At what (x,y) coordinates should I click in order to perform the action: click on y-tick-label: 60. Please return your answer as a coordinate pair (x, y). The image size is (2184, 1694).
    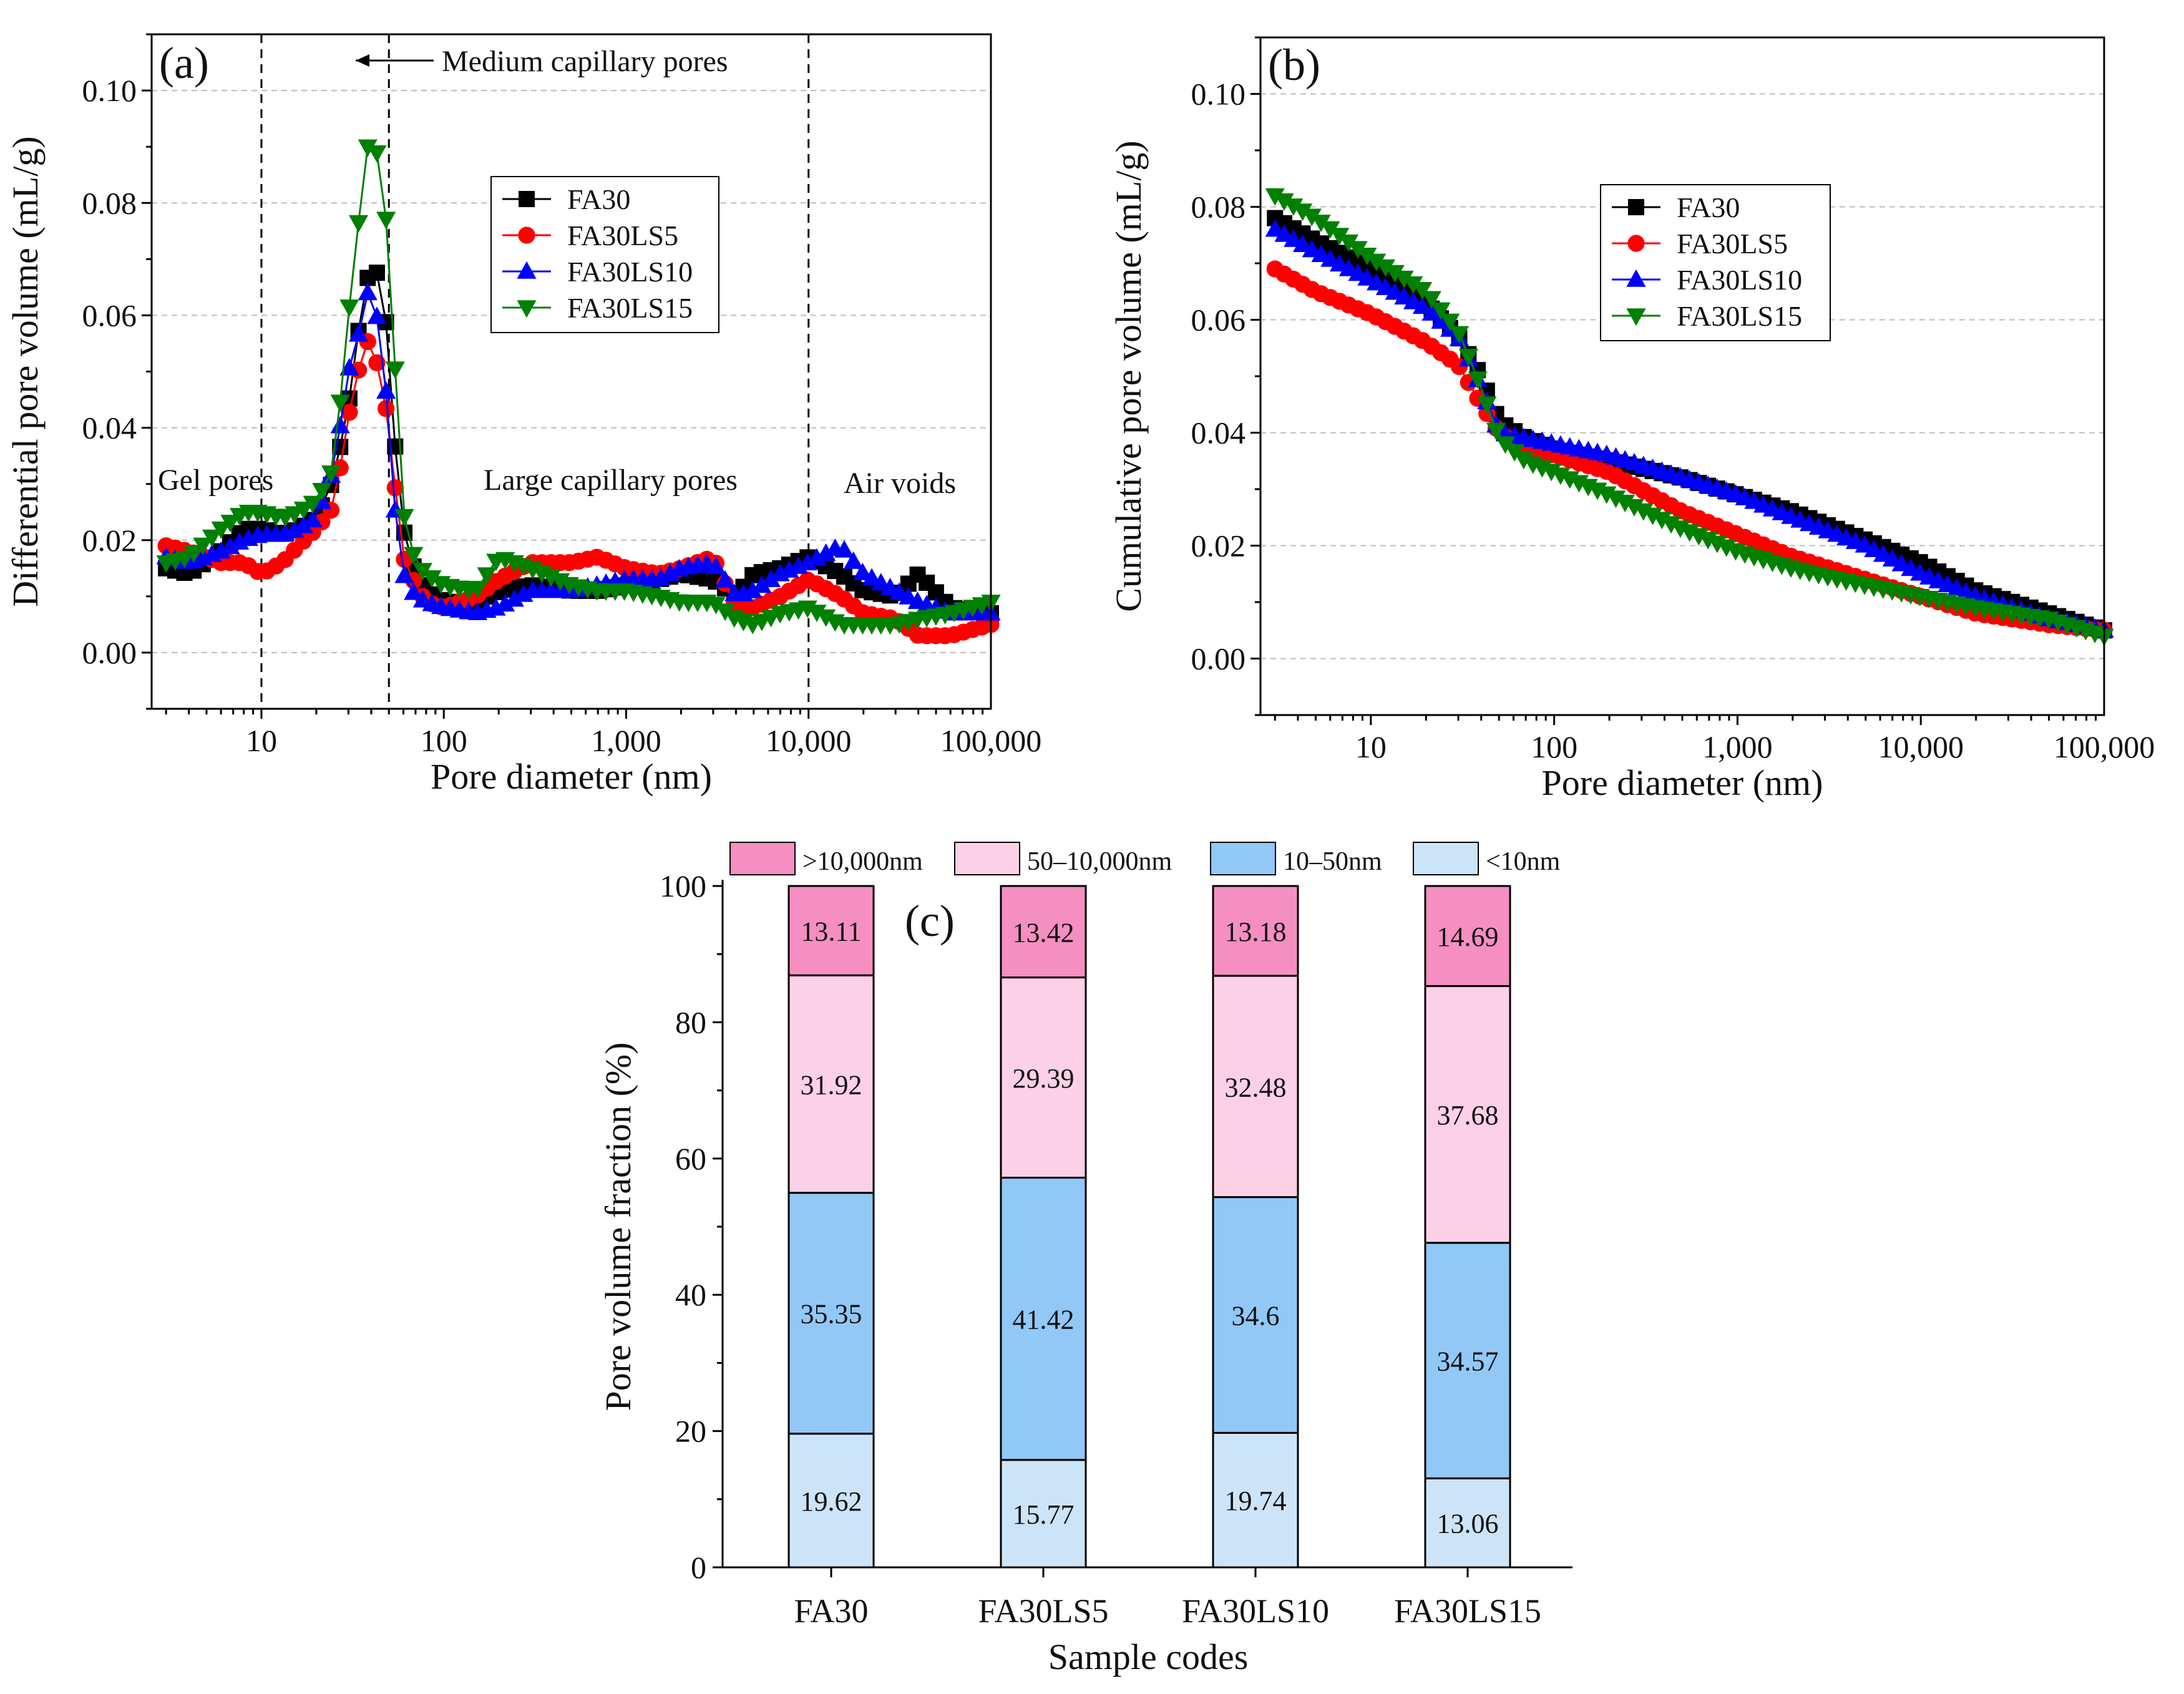
    Looking at the image, I should click on (691, 1158).